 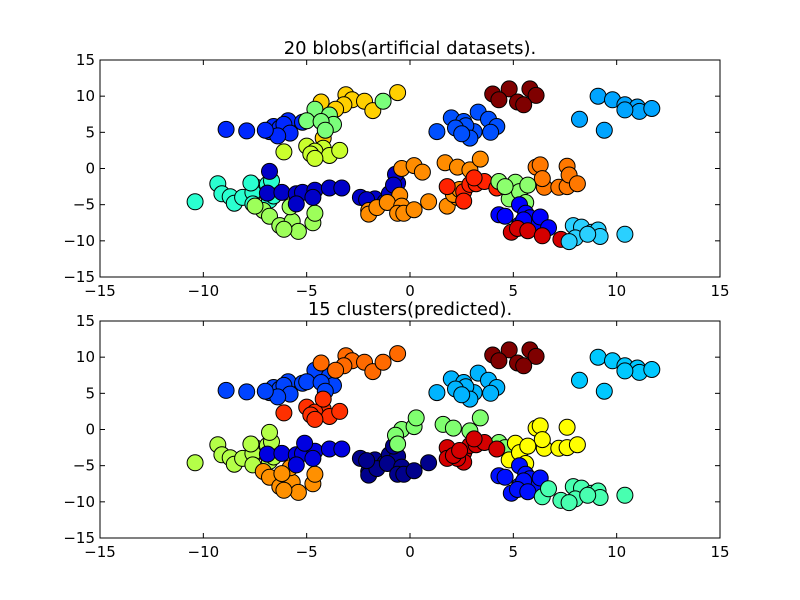 What do you see at coordinates (79, 502) in the screenshot?
I see `bottom-y-tick-label-1: −10` at bounding box center [79, 502].